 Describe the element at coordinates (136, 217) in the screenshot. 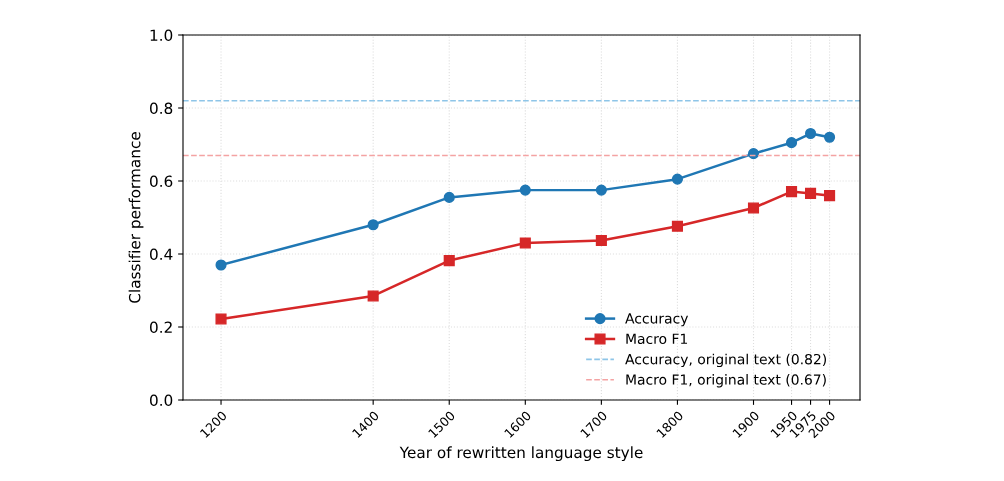

I see `y-axis-title: Classifier performance` at that location.